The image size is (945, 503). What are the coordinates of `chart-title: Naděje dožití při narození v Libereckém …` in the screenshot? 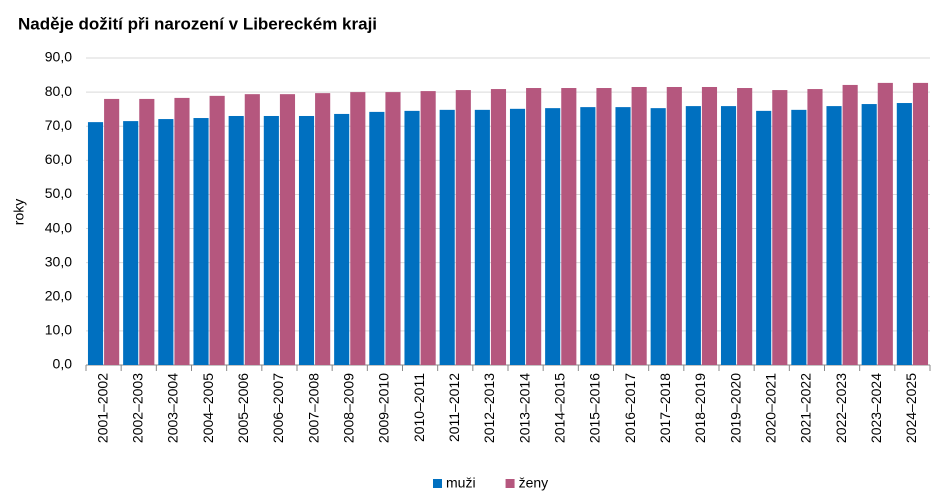 It's located at (197, 23).